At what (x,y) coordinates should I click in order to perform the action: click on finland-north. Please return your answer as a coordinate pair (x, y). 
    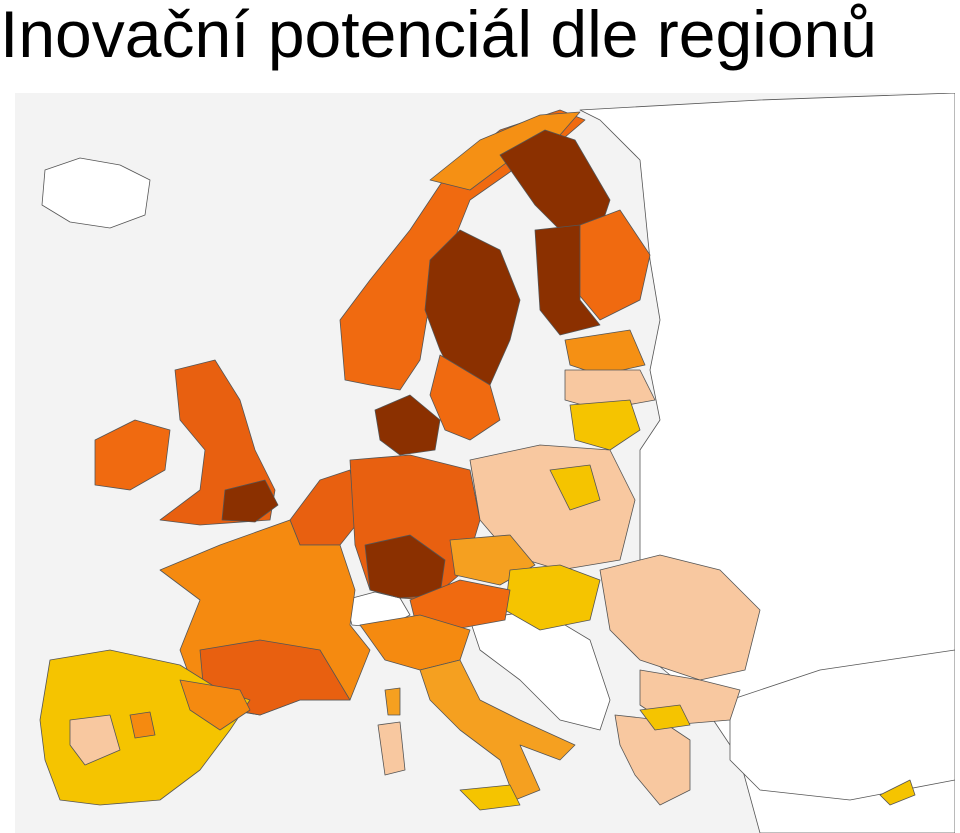
    Looking at the image, I should click on (555, 180).